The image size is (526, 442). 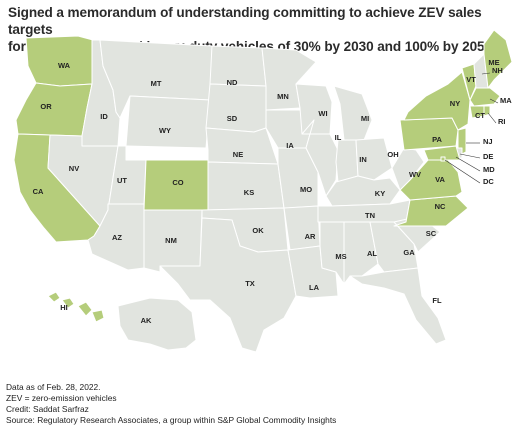 What do you see at coordinates (431, 233) in the screenshot?
I see `state-label-sc: SC` at bounding box center [431, 233].